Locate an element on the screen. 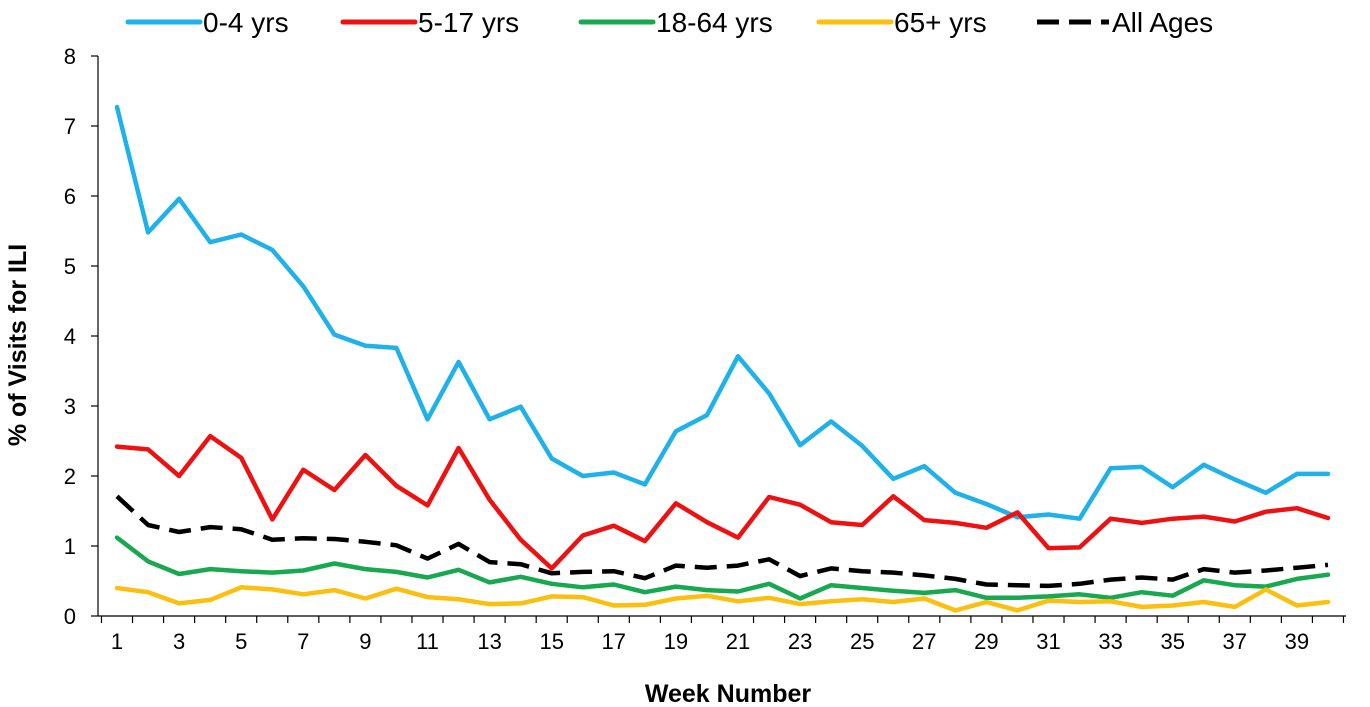 The height and width of the screenshot is (707, 1370). x-tick-label: 27 is located at coordinates (924, 641).